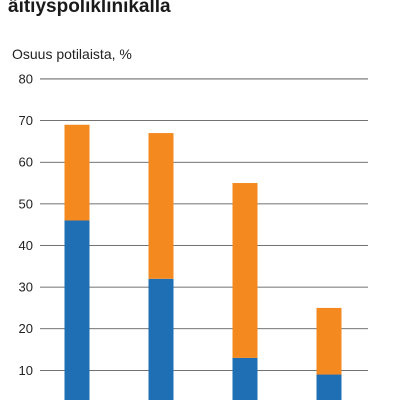 This screenshot has width=400, height=400. I want to click on y-tick-label-40: 40, so click(26, 245).